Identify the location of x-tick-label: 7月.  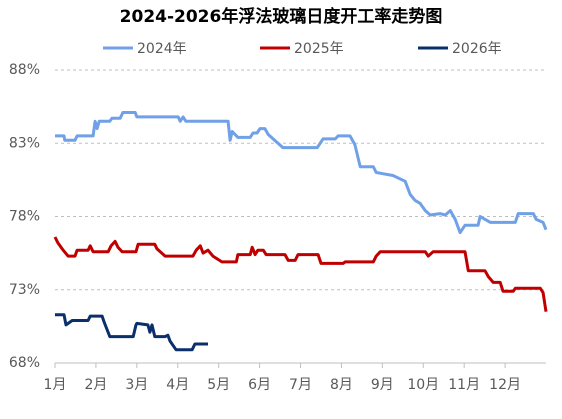
(300, 385).